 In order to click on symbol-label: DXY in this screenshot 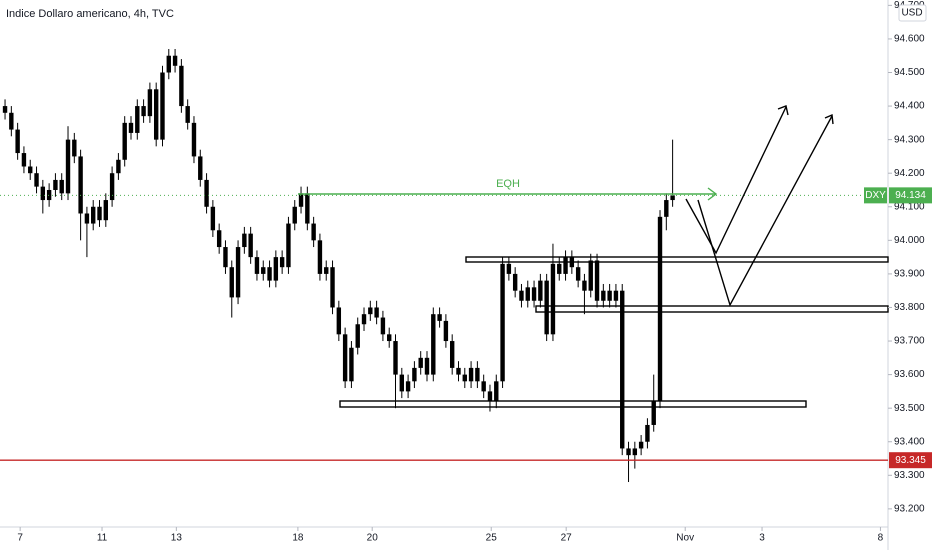, I will do `click(875, 195)`.